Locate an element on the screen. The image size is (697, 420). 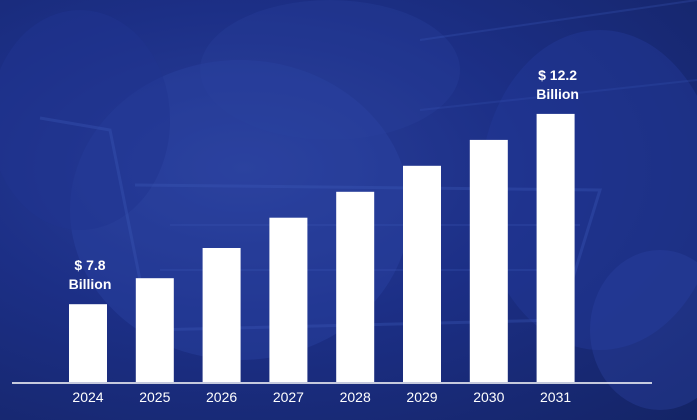
x-tick-labels: 2024 2025 2026 2027 2028 2029 2030 2031 is located at coordinates (321, 397).